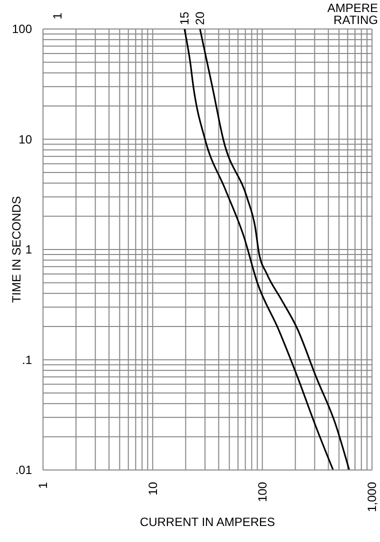  What do you see at coordinates (372, 497) in the screenshot?
I see `x-tick-label: 1,000` at bounding box center [372, 497].